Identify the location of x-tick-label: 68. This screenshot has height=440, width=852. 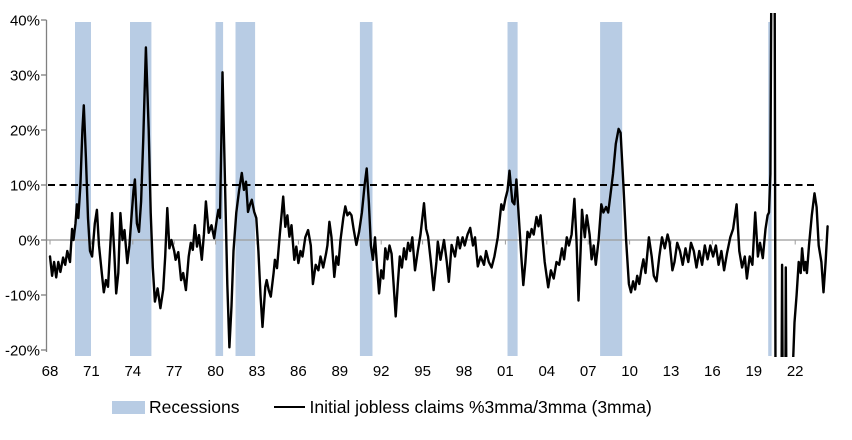
(50, 371).